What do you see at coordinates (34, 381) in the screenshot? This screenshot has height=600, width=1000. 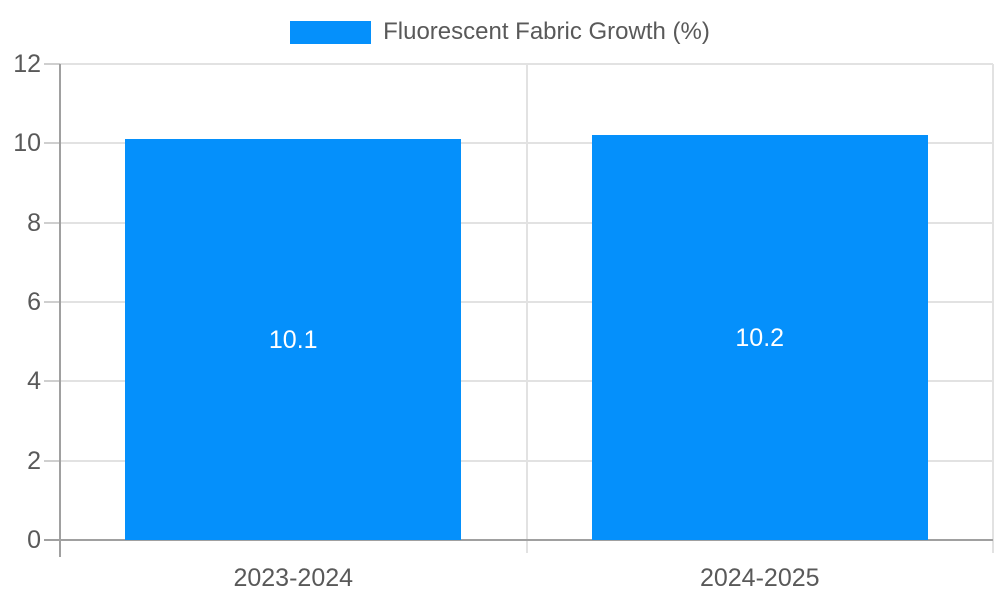 I see `y-tick-label: 4` at bounding box center [34, 381].